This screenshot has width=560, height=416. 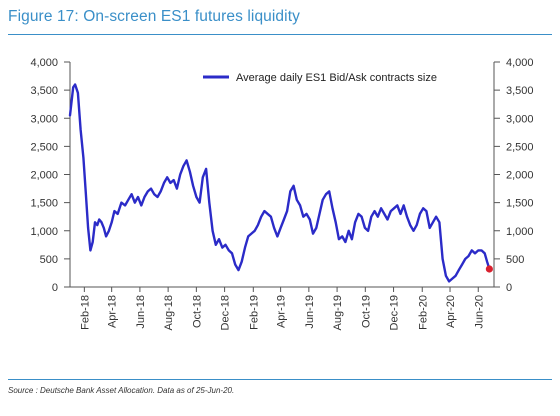 What do you see at coordinates (44, 63) in the screenshot?
I see `y-tick-label-left: 4,000` at bounding box center [44, 63].